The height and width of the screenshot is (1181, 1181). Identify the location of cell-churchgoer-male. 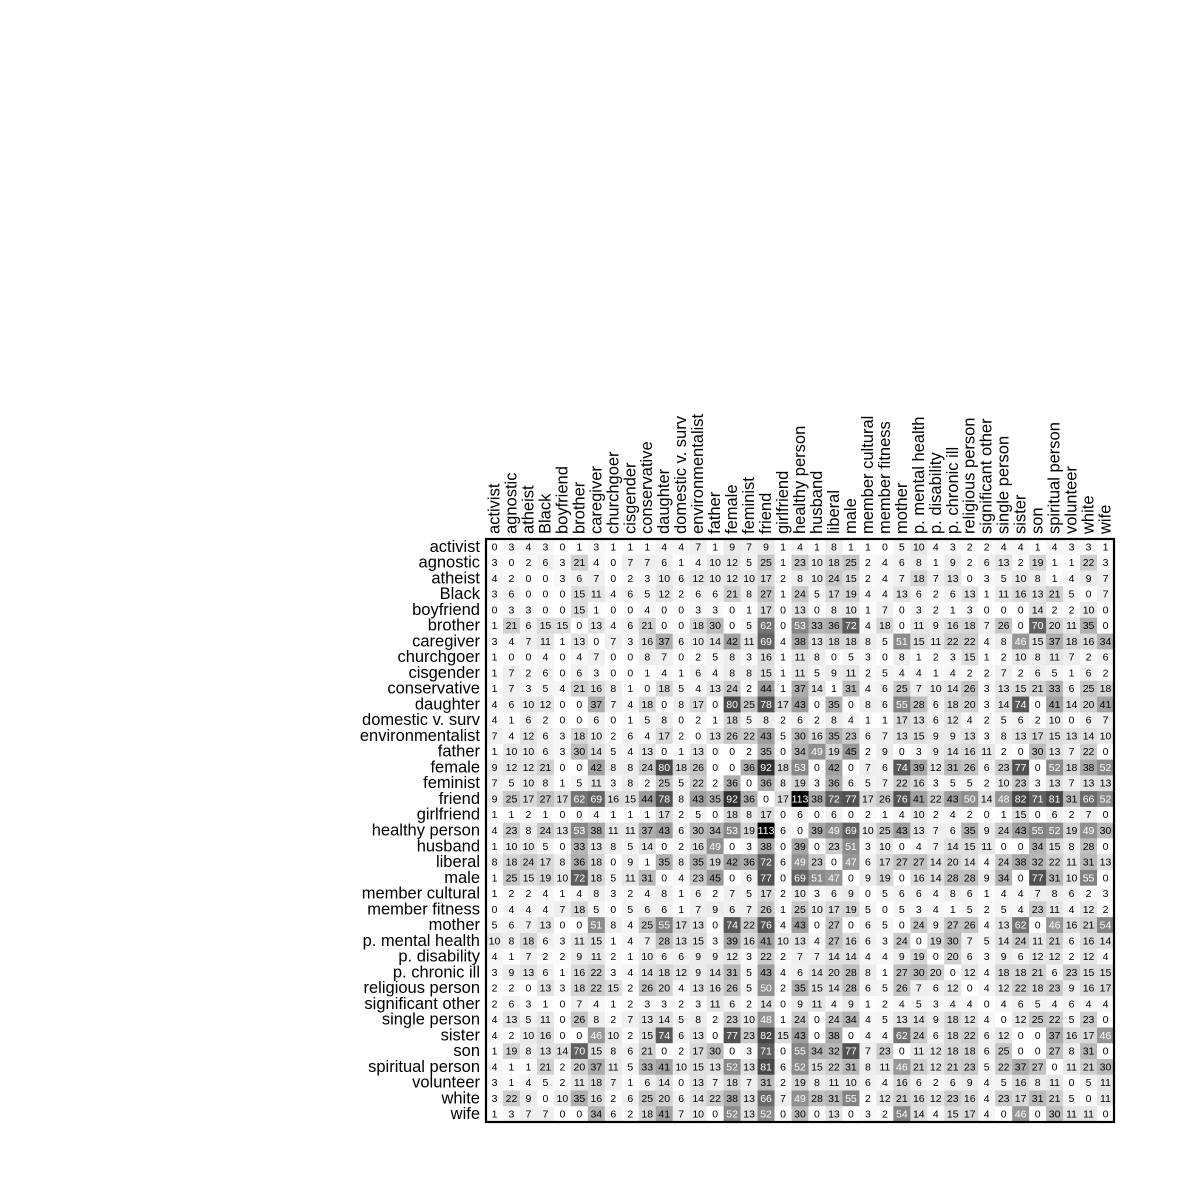
(851, 657).